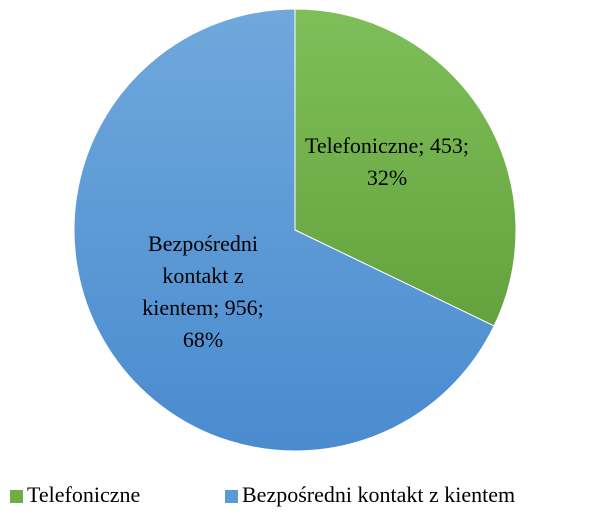 Image resolution: width=592 pixels, height=515 pixels. What do you see at coordinates (83, 494) in the screenshot?
I see `legend-label: Telefoniczne` at bounding box center [83, 494].